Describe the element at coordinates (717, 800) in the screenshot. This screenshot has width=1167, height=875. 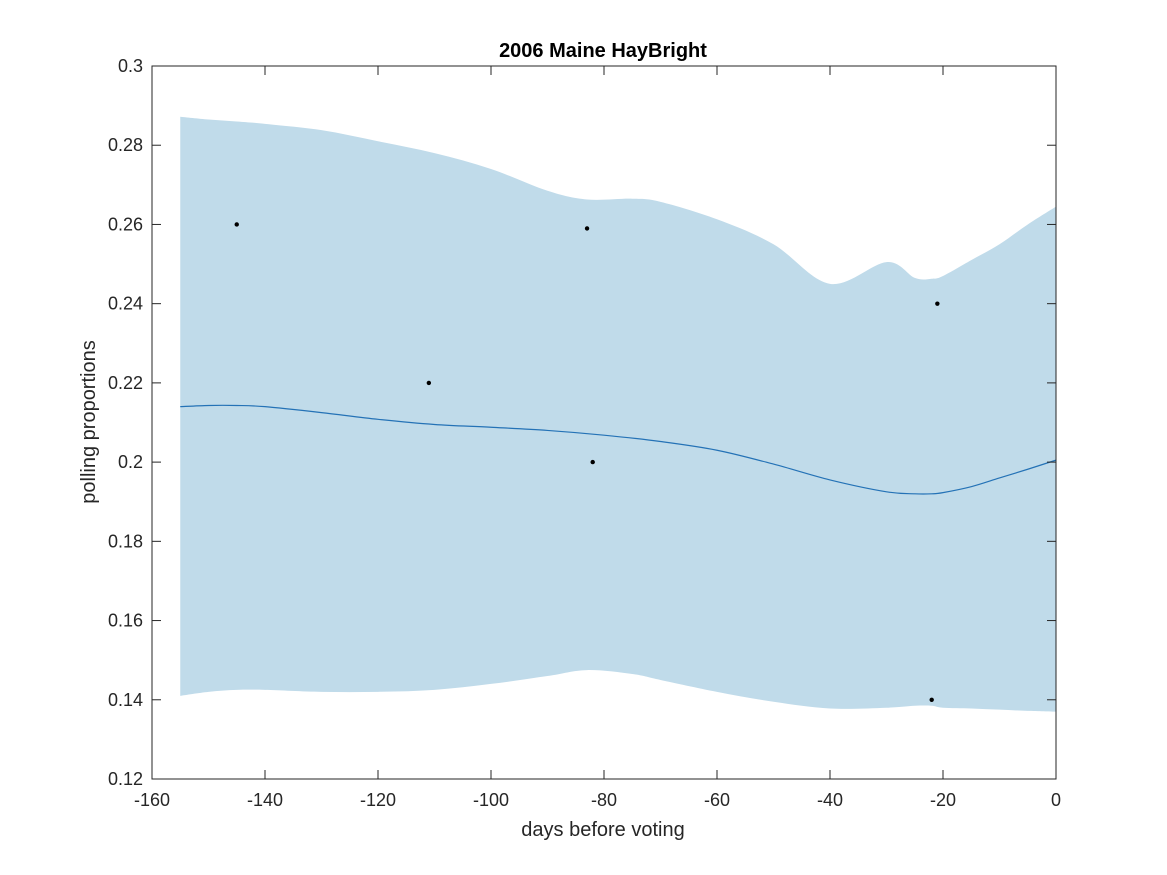
I see `x-tick-label: -60` at that location.